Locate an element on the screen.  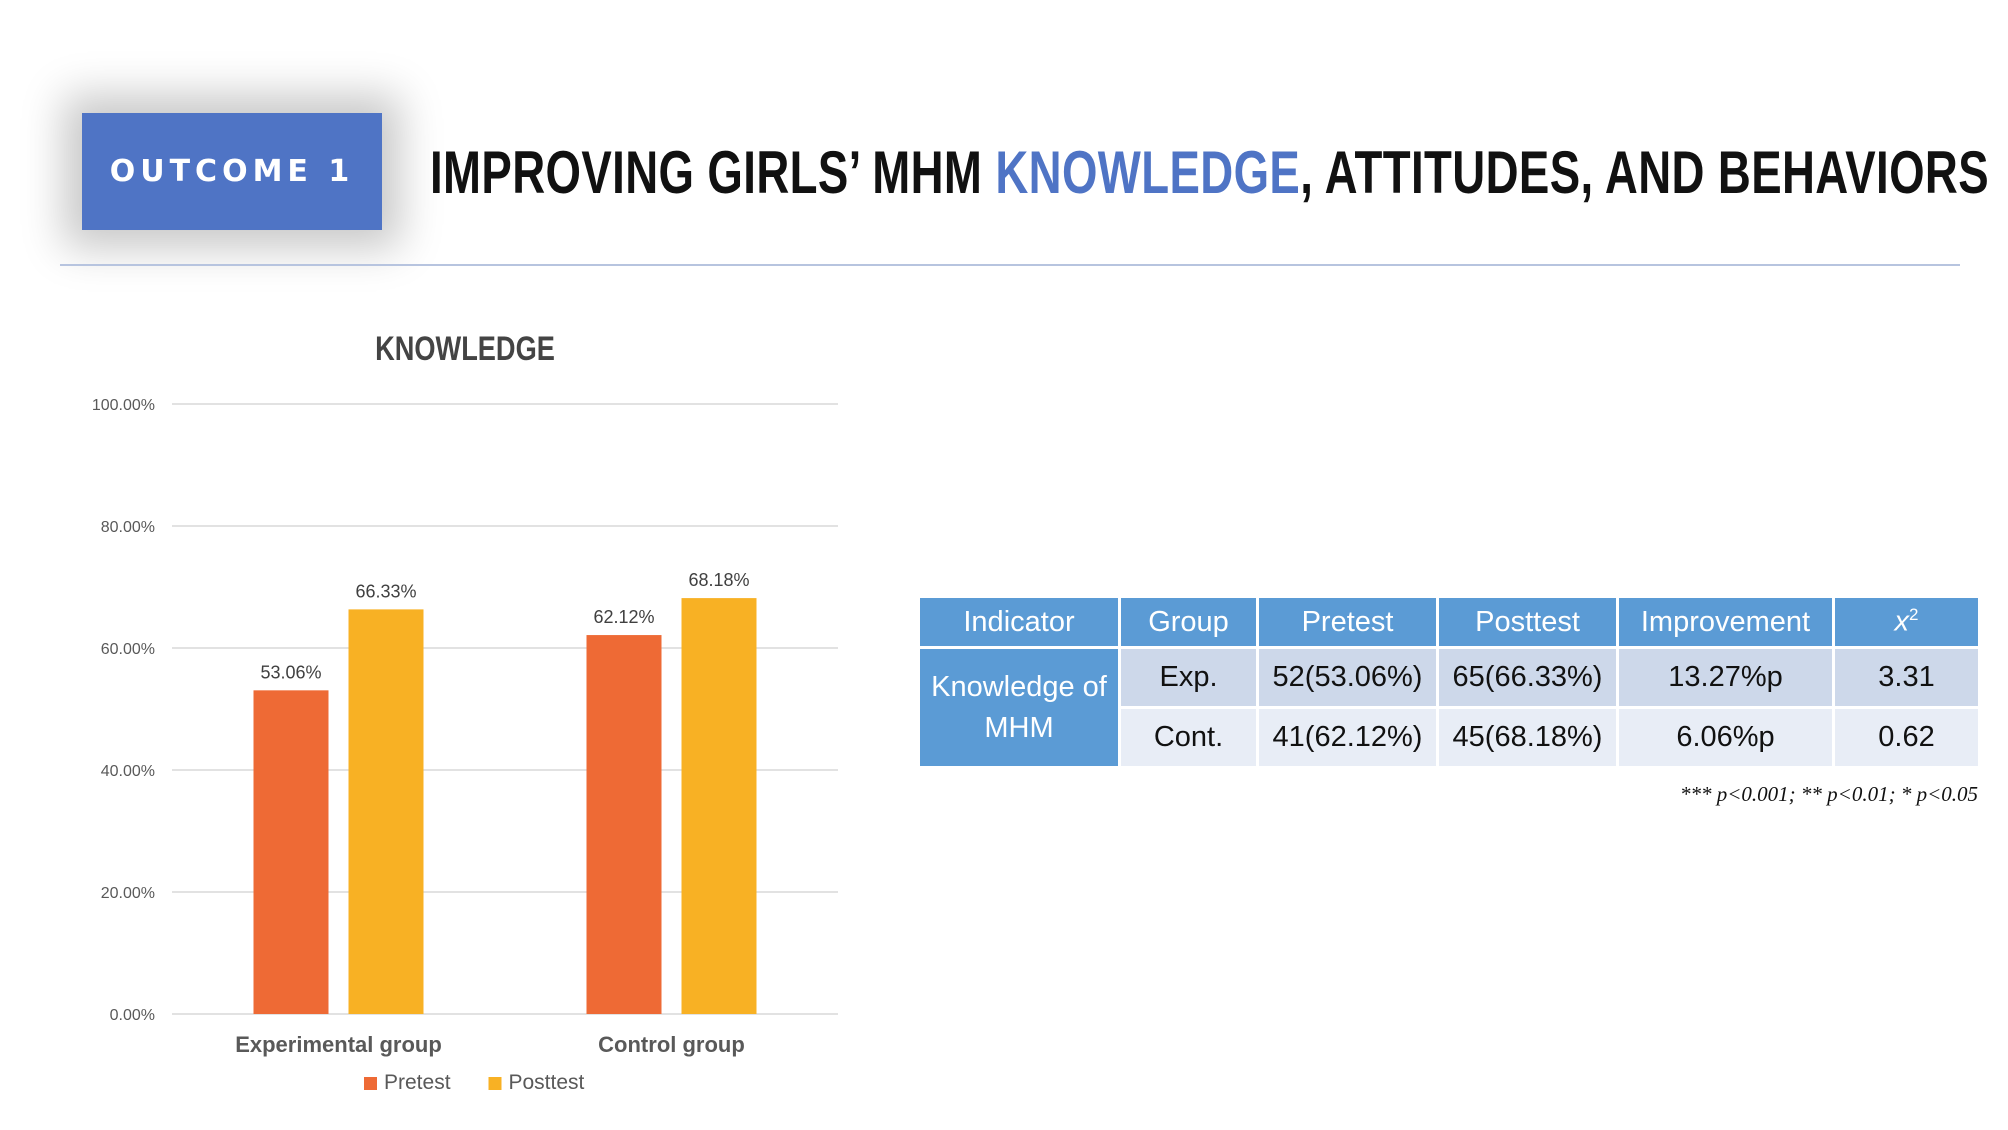
header-group: Group is located at coordinates (1190, 623).